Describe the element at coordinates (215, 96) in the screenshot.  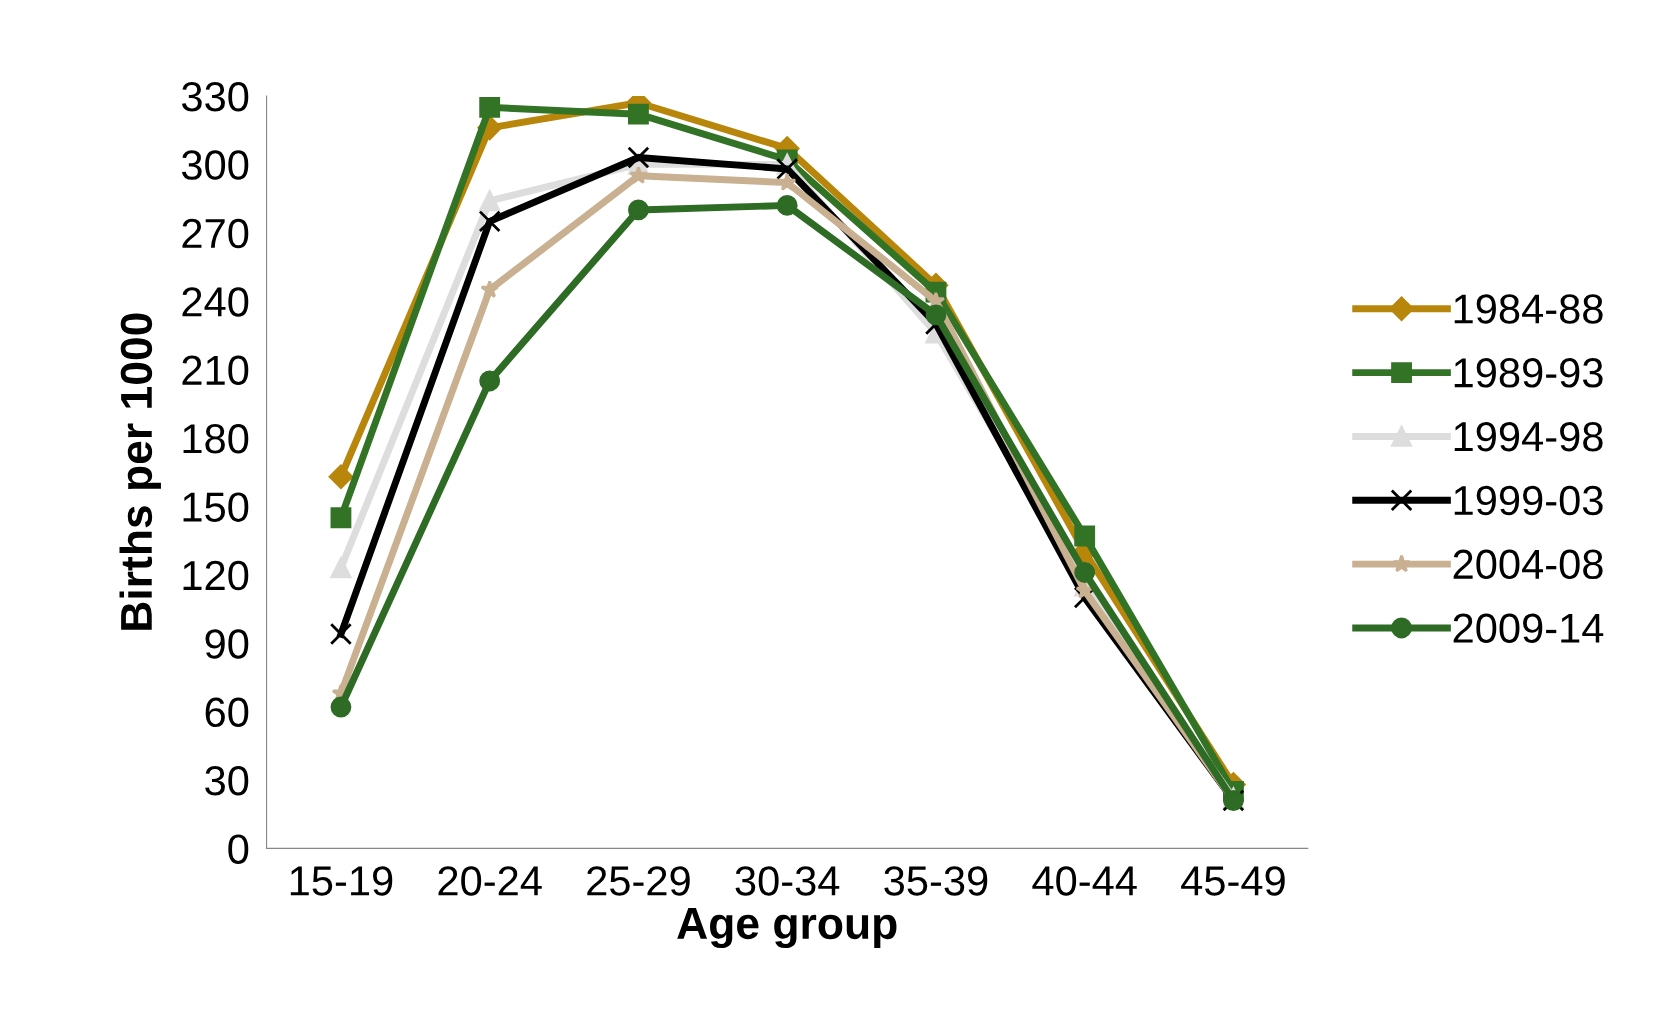
I see `y-tick-label: 330` at that location.